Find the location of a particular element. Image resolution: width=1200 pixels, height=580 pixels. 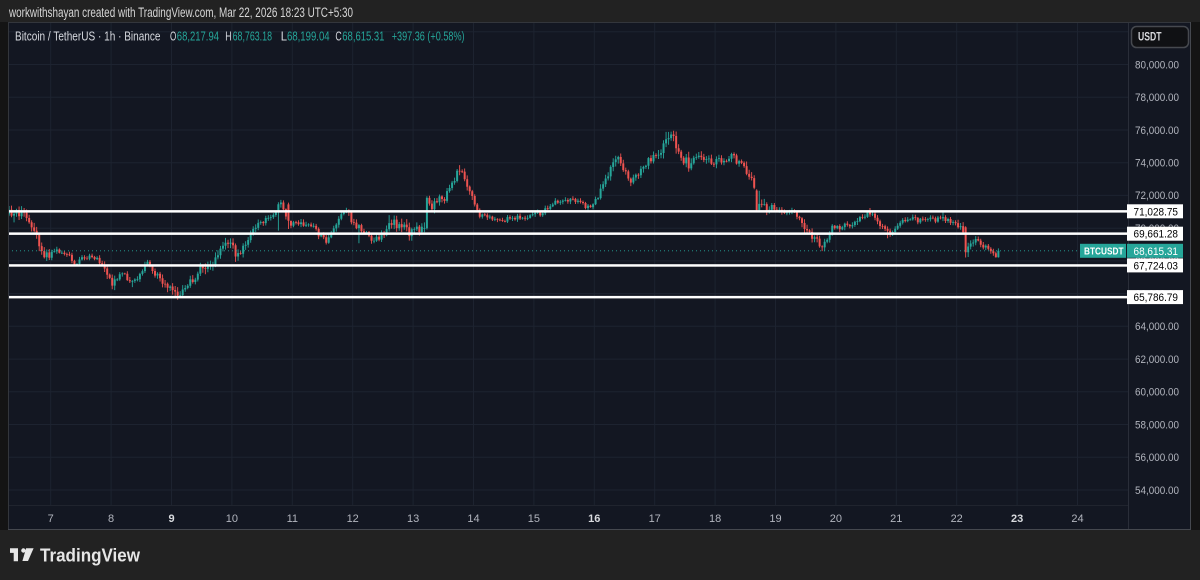

svg-text: 17 is located at coordinates (655, 519).